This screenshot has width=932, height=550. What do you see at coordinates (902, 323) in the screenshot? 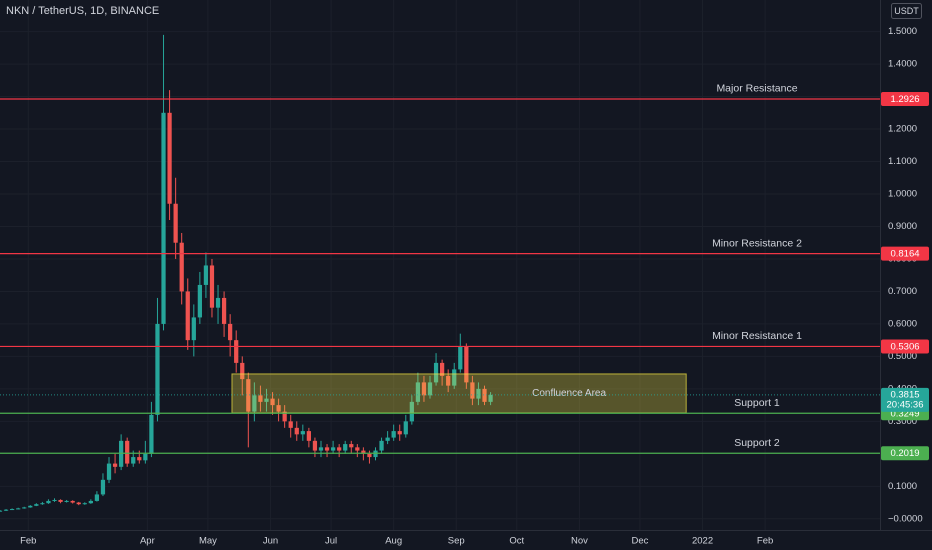
I see `y-tick-label: 0.6000` at bounding box center [902, 323].